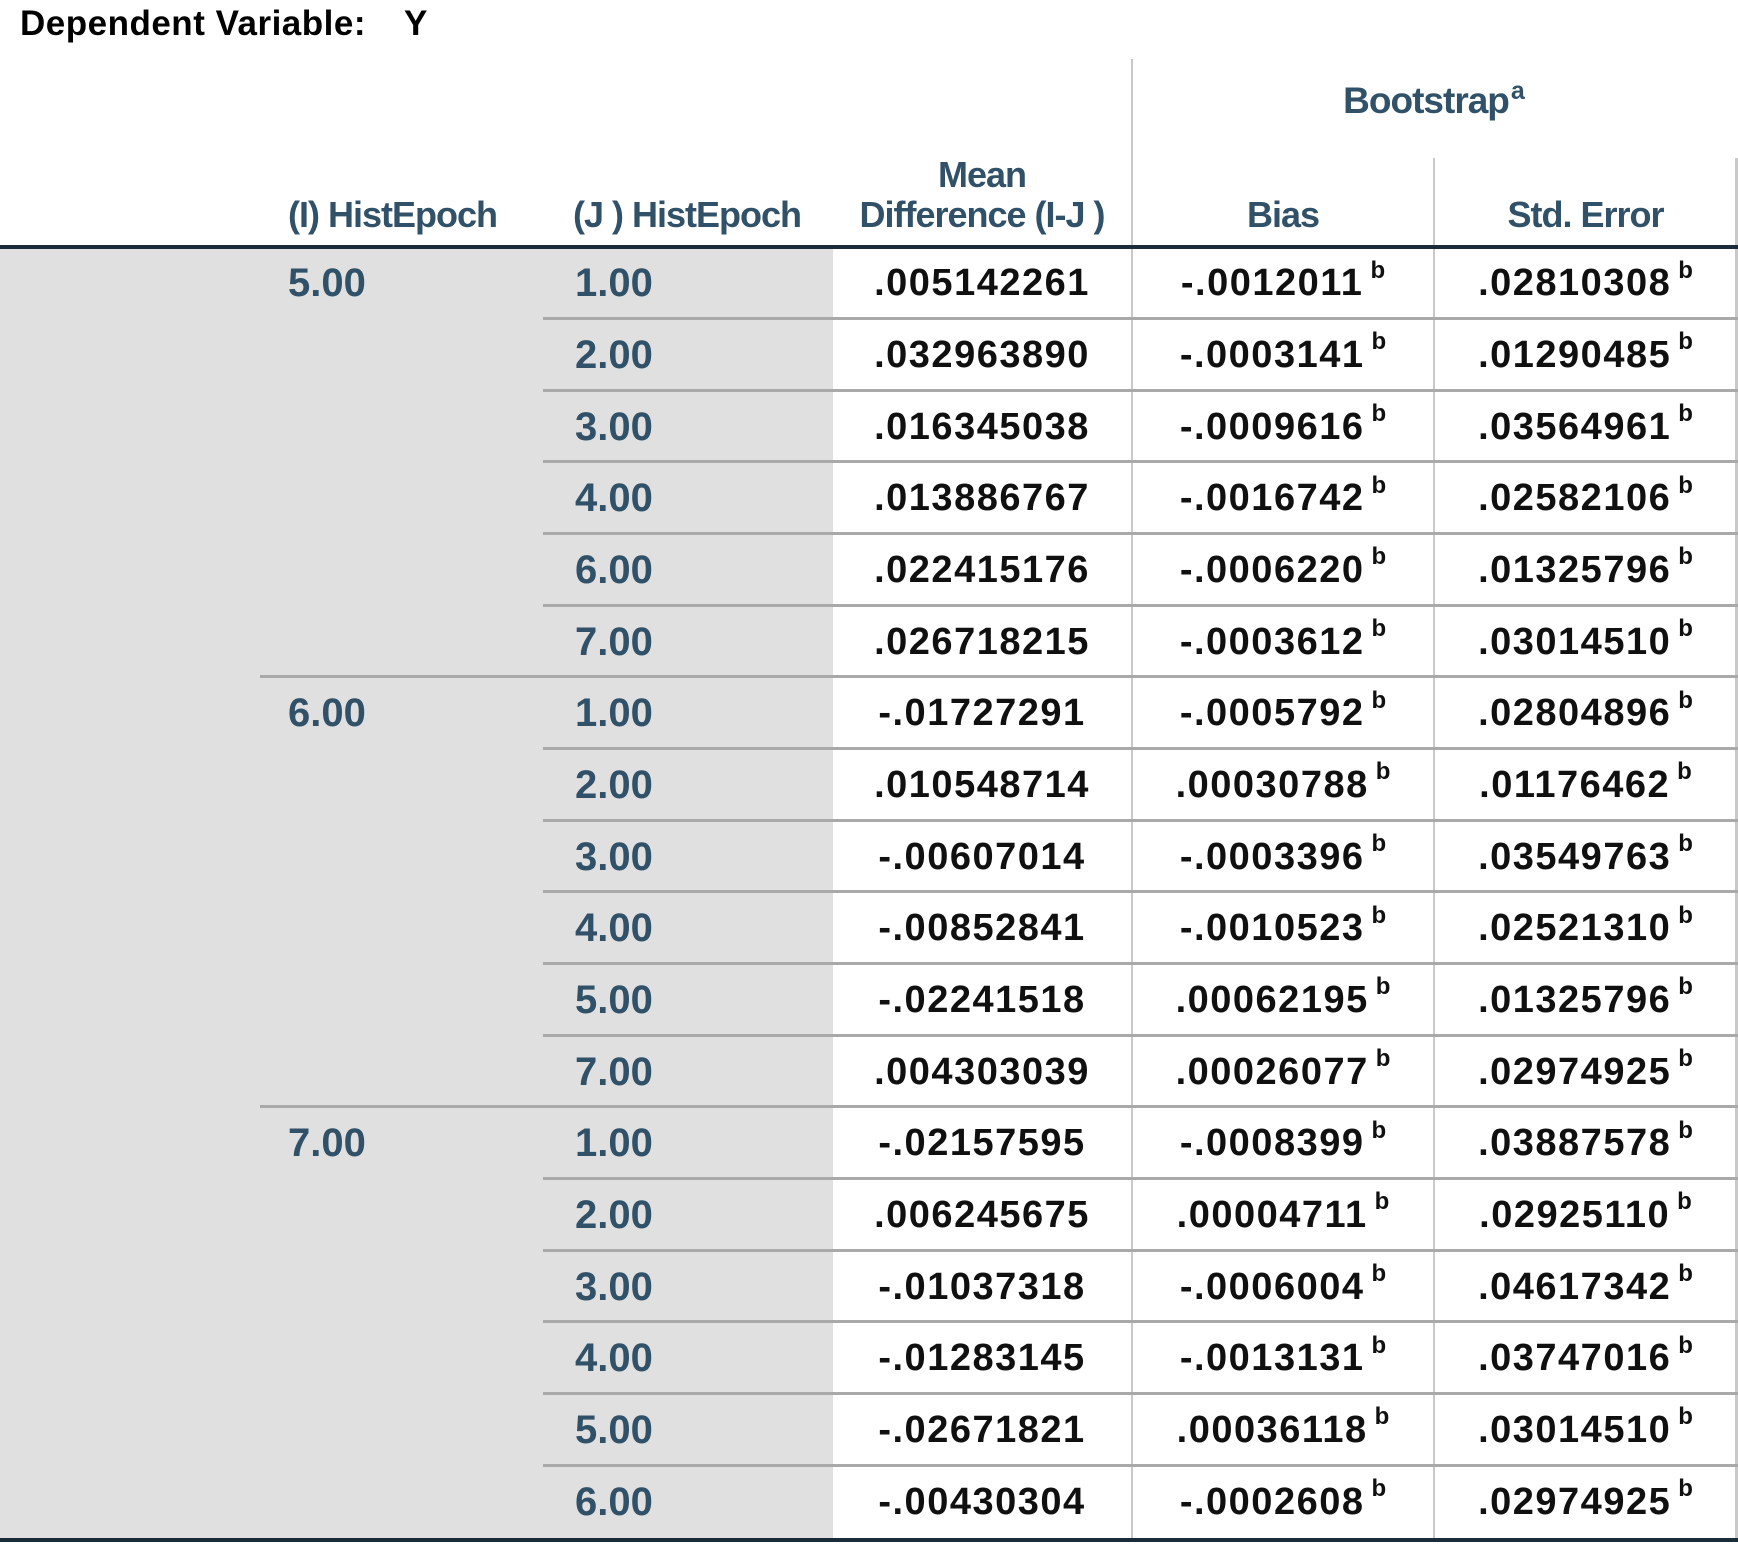 Image resolution: width=1738 pixels, height=1544 pixels. What do you see at coordinates (1585, 1427) in the screenshot?
I see `std-error-value: .03014510 b` at bounding box center [1585, 1427].